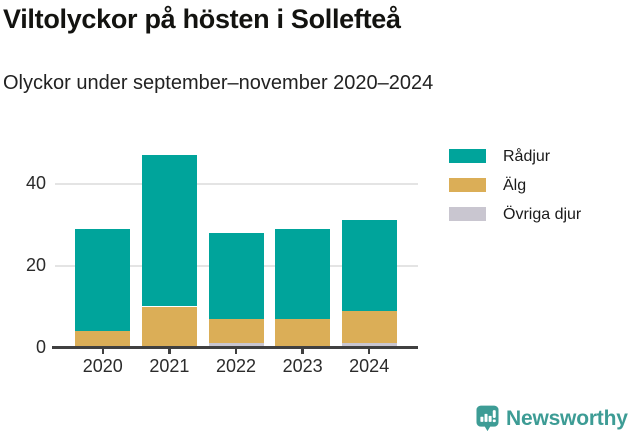 This screenshot has height=439, width=631. I want to click on bar-segment-2023-Rådjur, so click(303, 273).